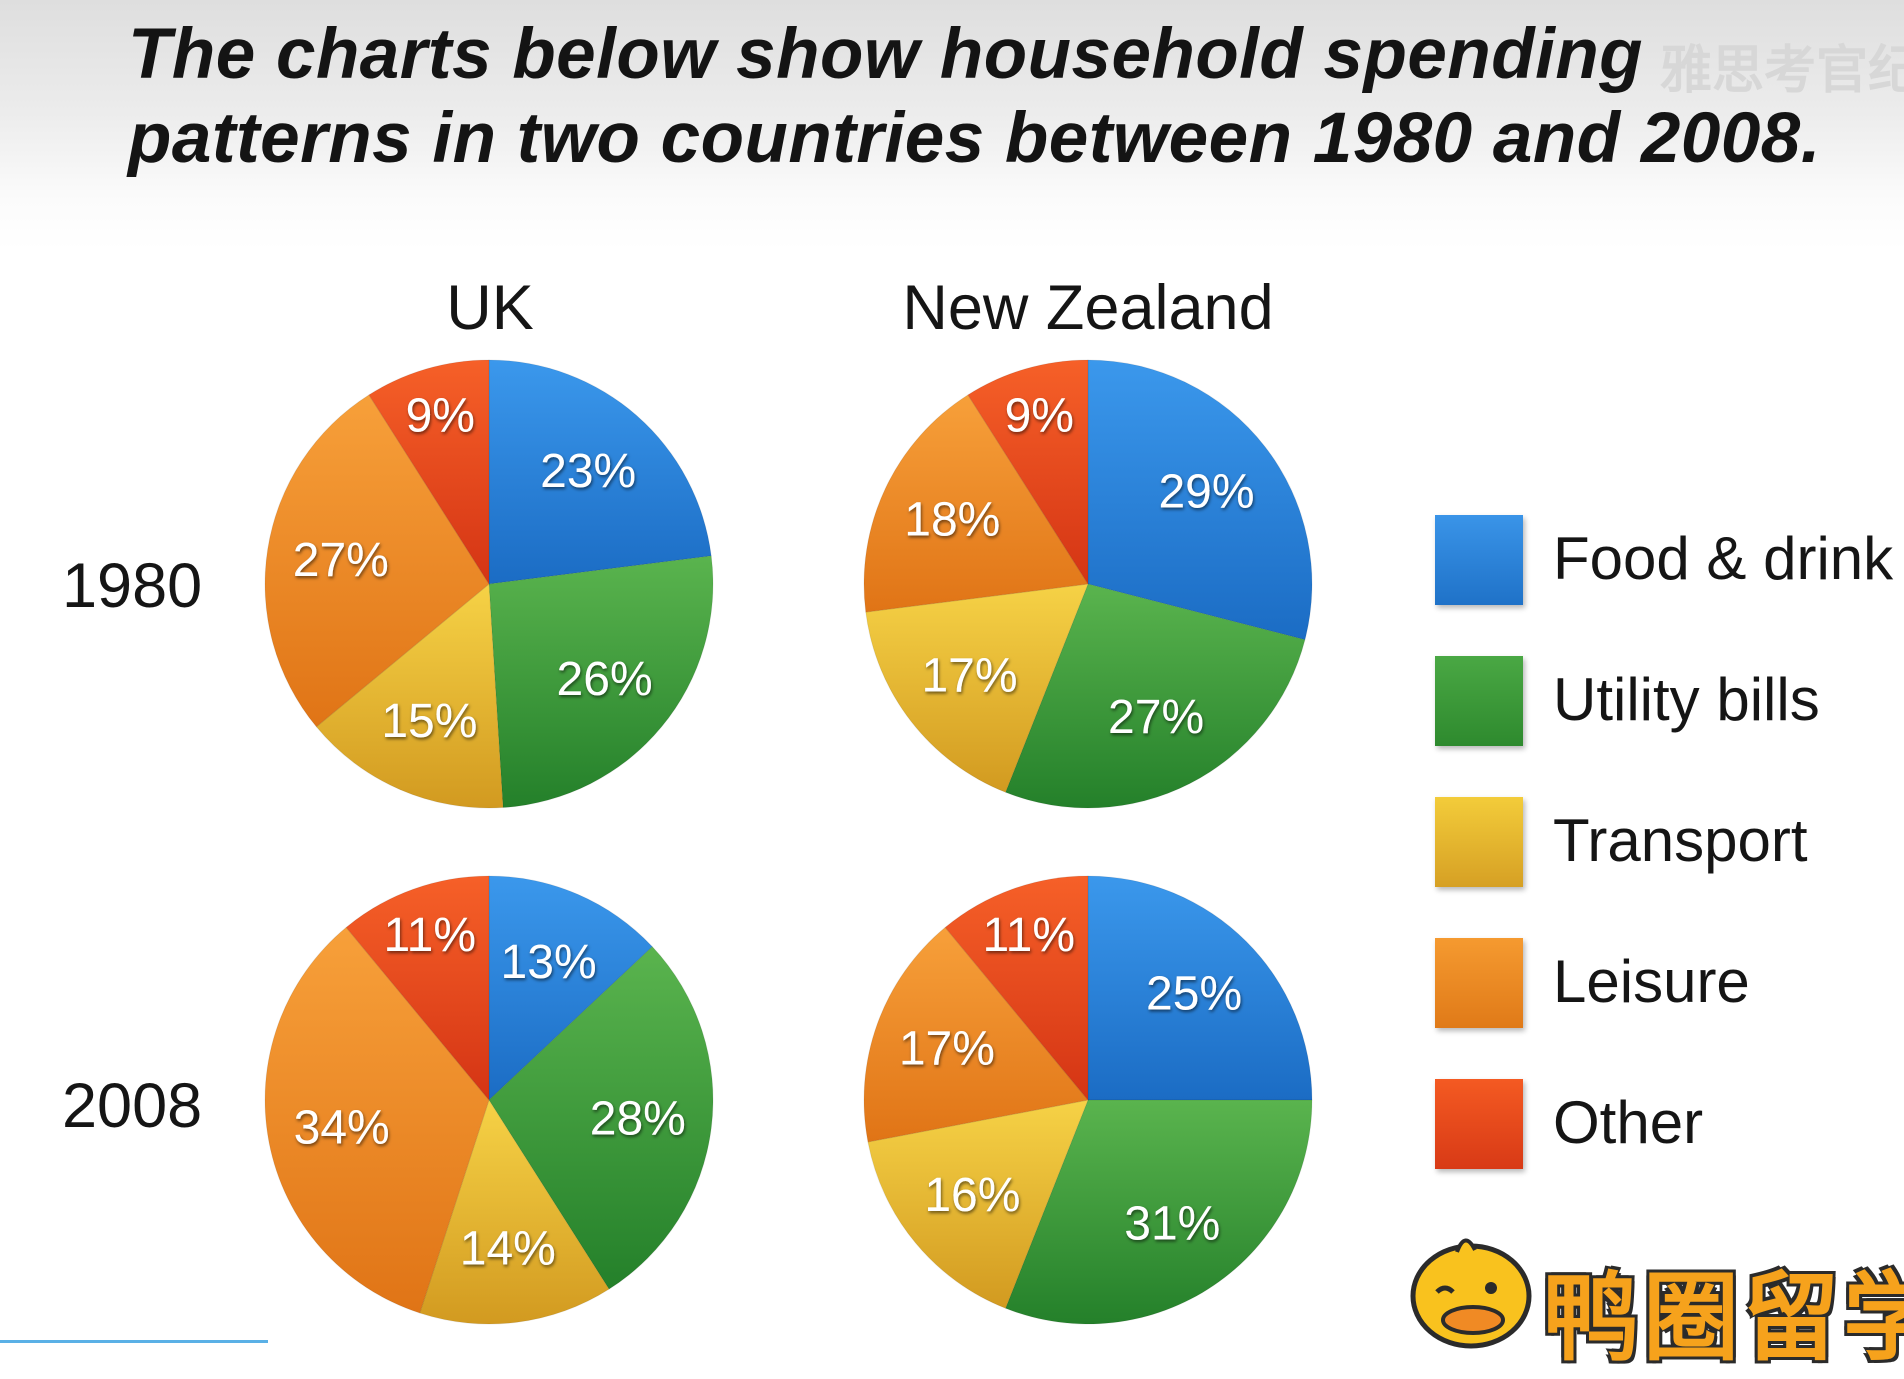 The height and width of the screenshot is (1379, 1904). I want to click on data-label-leisure: 18%, so click(952, 520).